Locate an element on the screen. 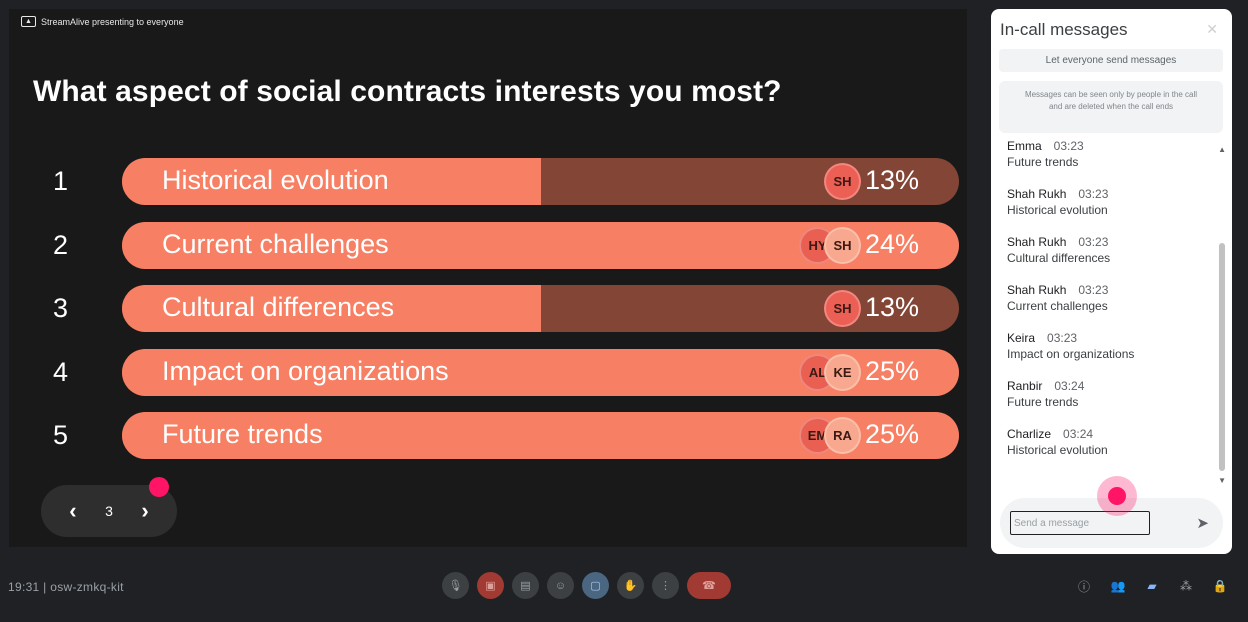  presenting-label: StreamAlive presenting to everyone is located at coordinates (112, 21).